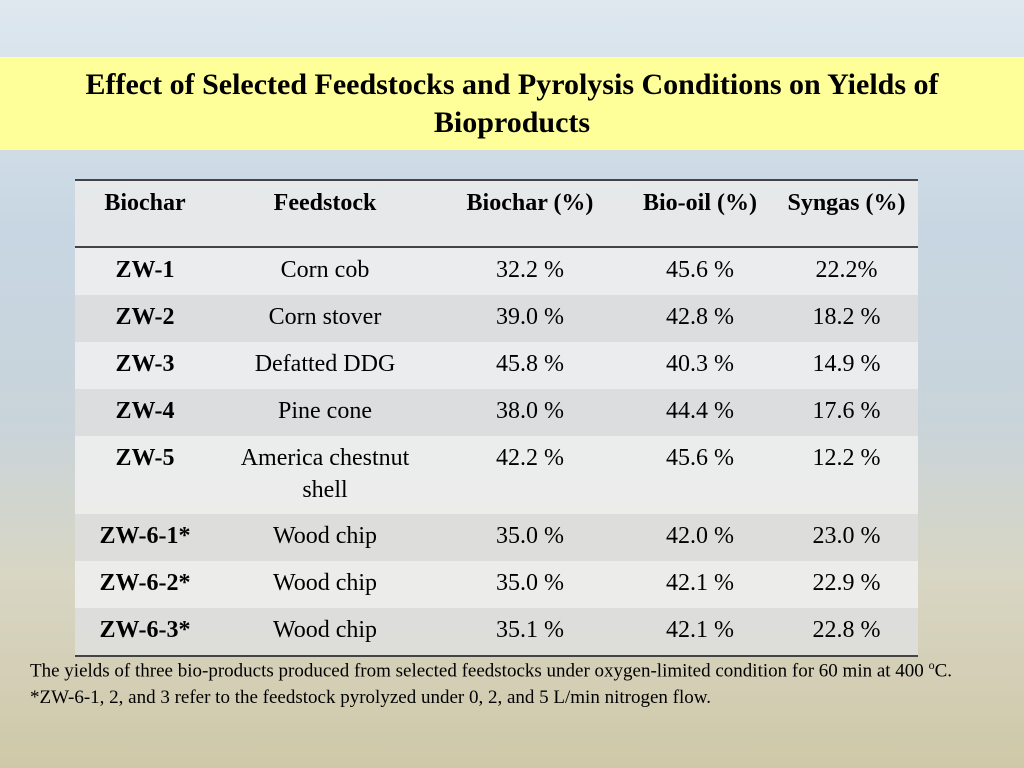 The height and width of the screenshot is (768, 1024). I want to click on table-row: ZW-6-2* Wood chip 35.0 % 42.1 % 22.9 %, so click(496, 584).